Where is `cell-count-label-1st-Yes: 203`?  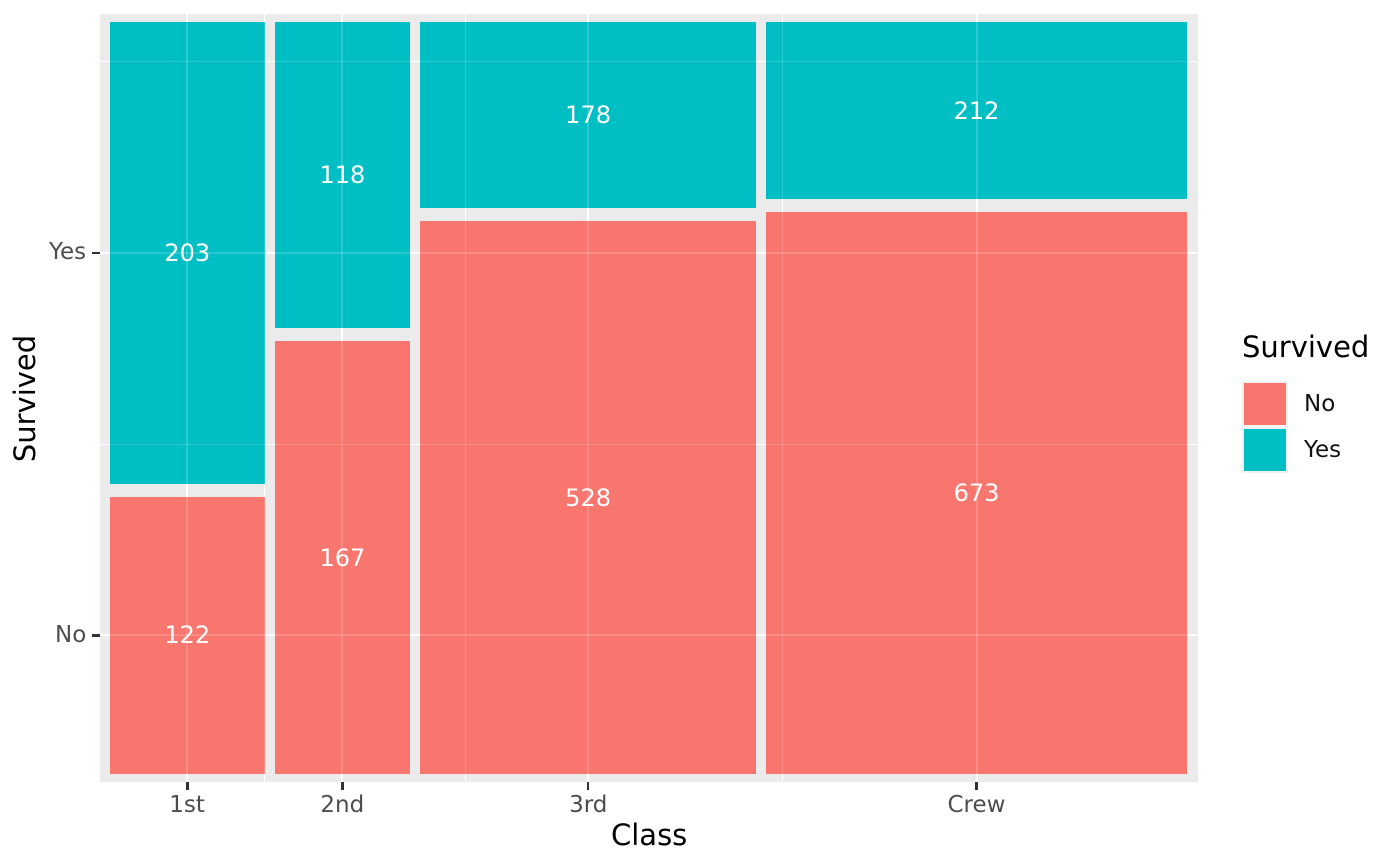
cell-count-label-1st-Yes: 203 is located at coordinates (187, 252).